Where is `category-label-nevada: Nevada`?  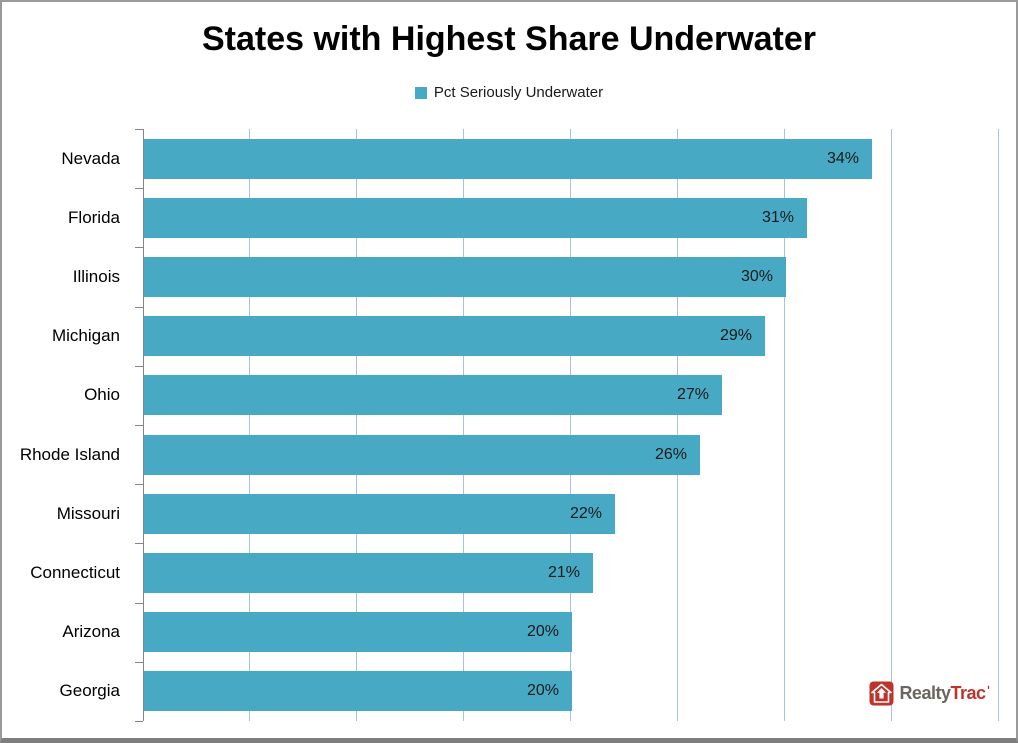
category-label-nevada: Nevada is located at coordinates (90, 158).